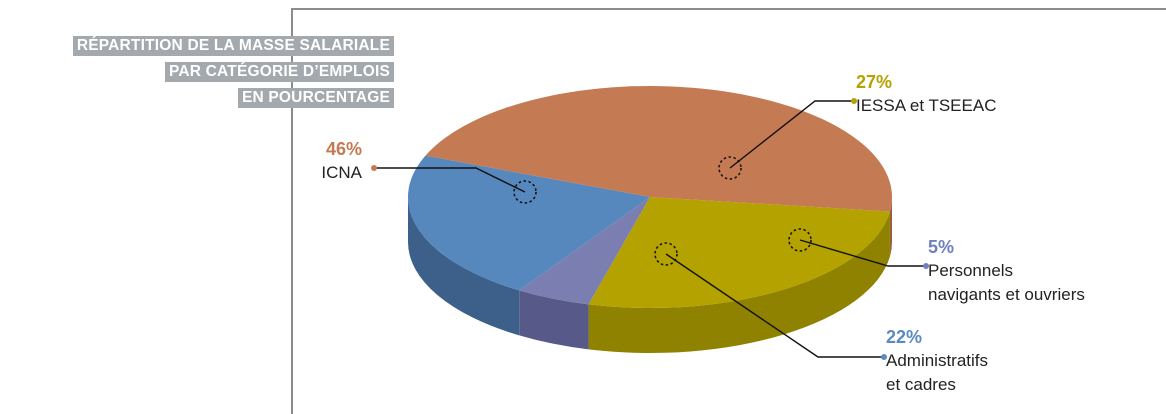 This screenshot has height=414, width=1166. Describe the element at coordinates (926, 105) in the screenshot. I see `slice-label-1-line-1: IESSA et TSEEAC` at that location.